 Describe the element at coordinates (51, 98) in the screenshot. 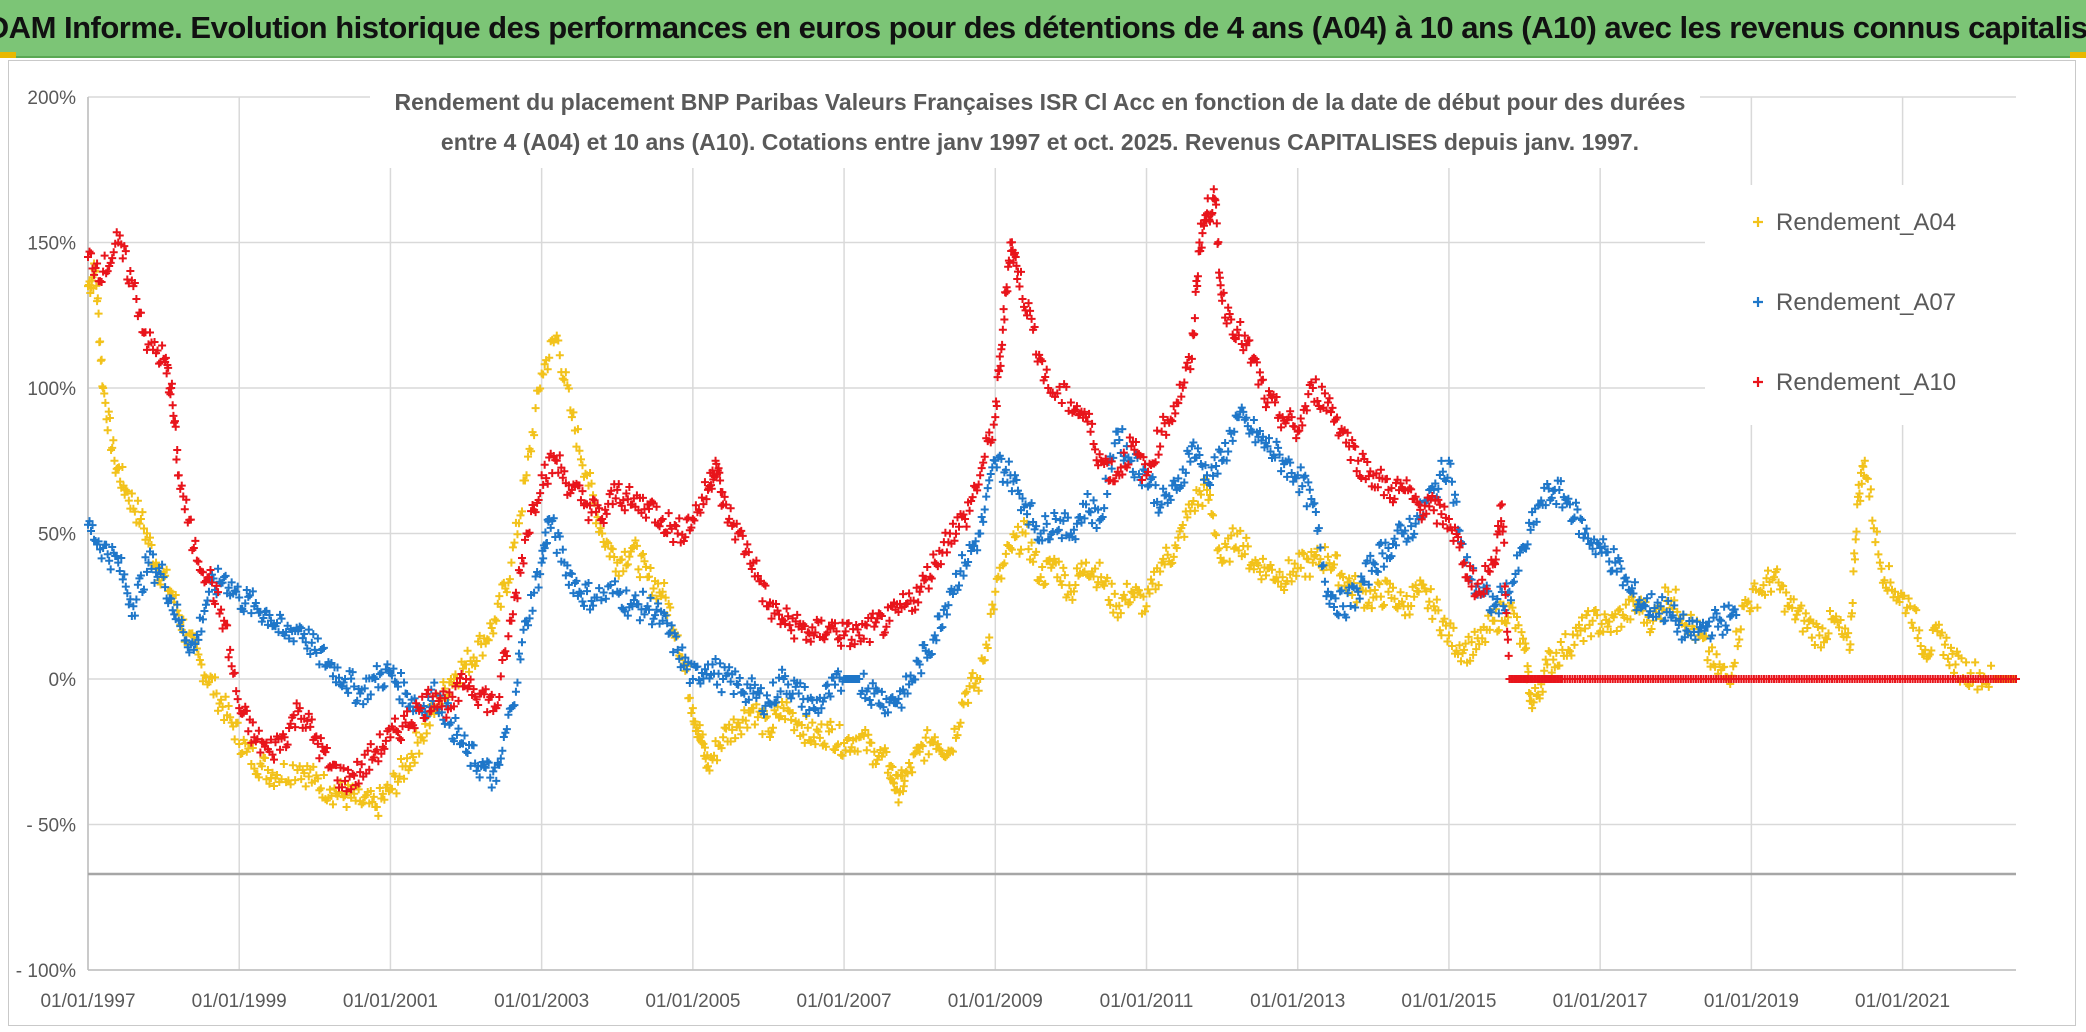

I see `y-tick-label: 200%` at that location.